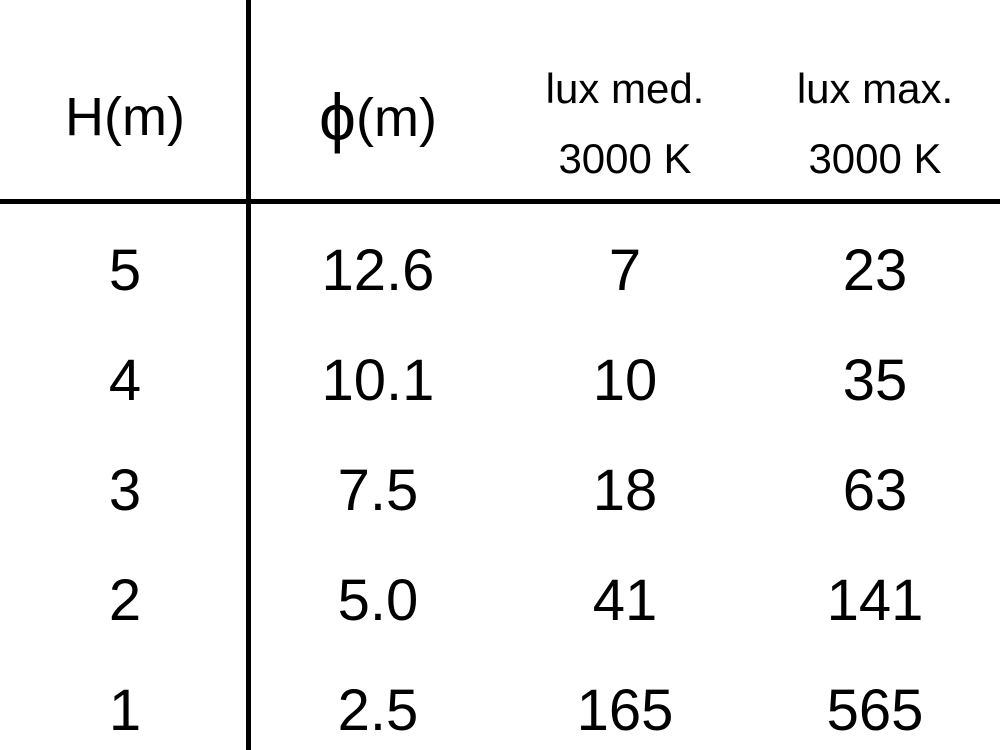 The image size is (1000, 750). Describe the element at coordinates (125, 117) in the screenshot. I see `header-height: H(m)` at that location.